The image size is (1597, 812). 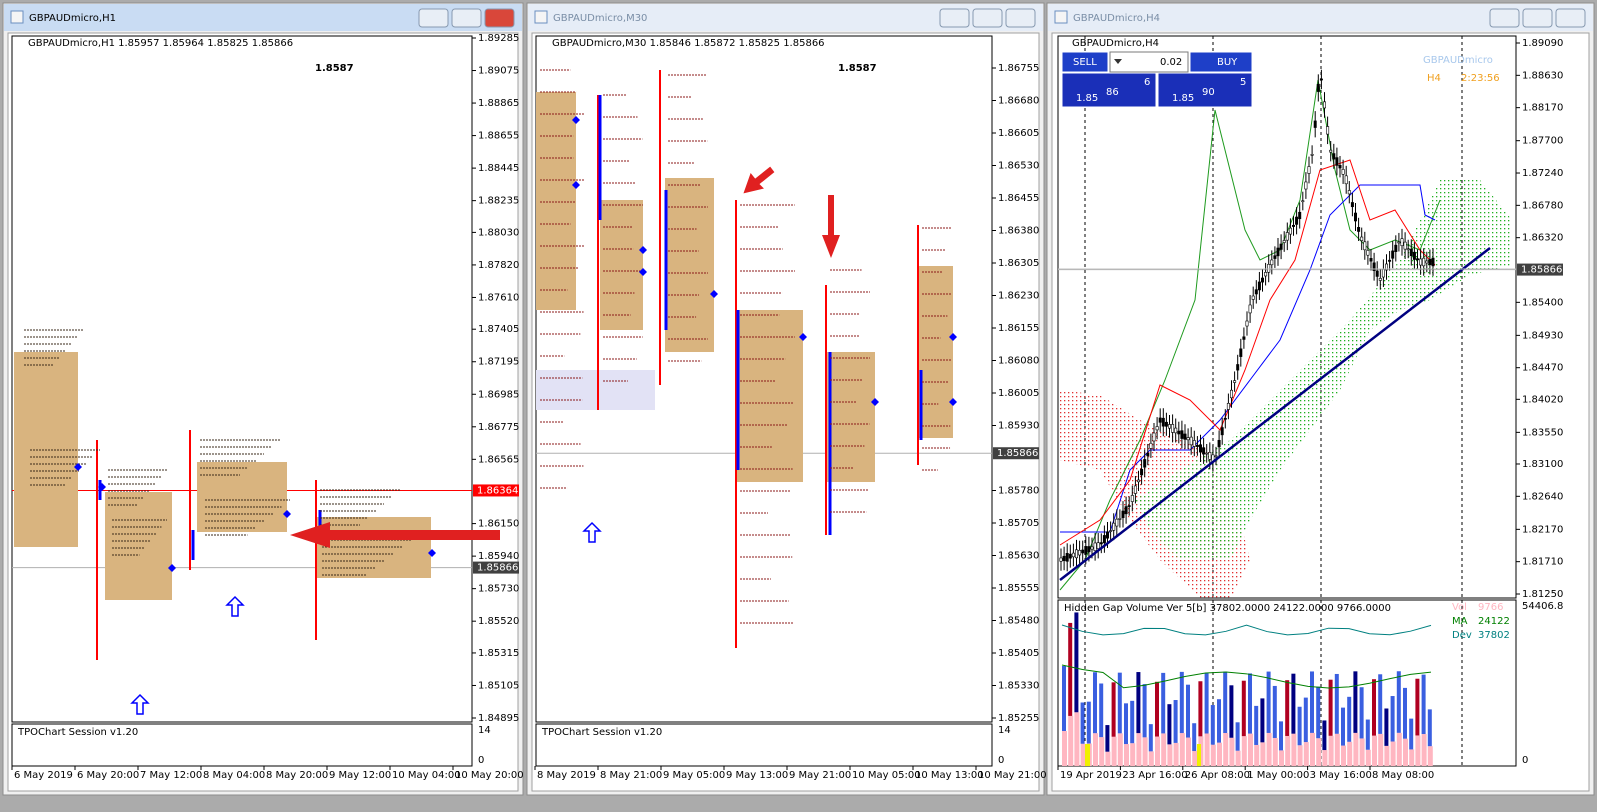 What do you see at coordinates (1542, 43) in the screenshot?
I see `price-label: 1.89090` at bounding box center [1542, 43].